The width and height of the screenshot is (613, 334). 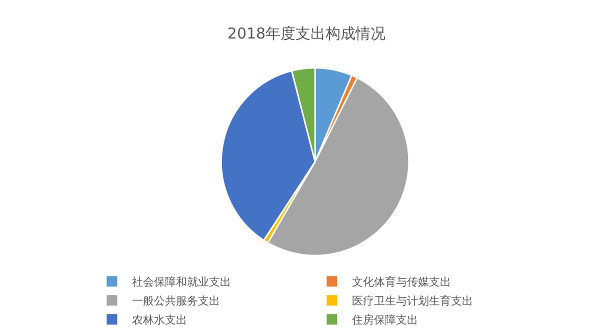 What do you see at coordinates (385, 320) in the screenshot?
I see `legend-label: 住房保障支出` at bounding box center [385, 320].